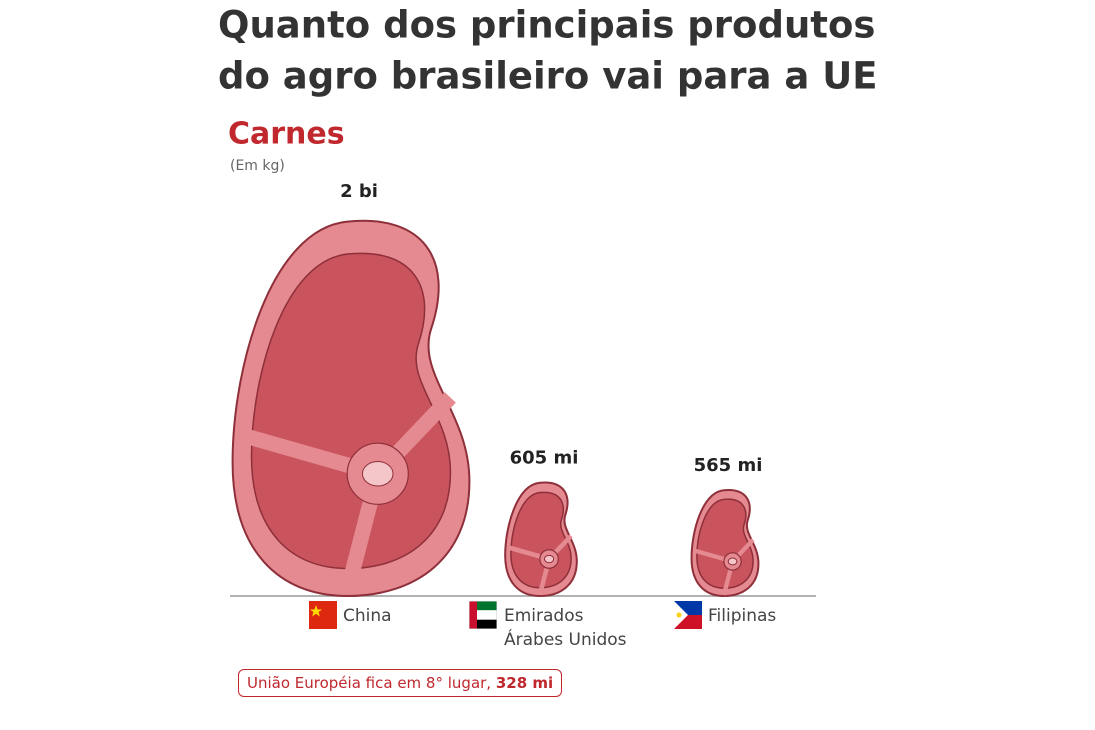 The width and height of the screenshot is (1095, 730). I want to click on subtitle: Carnes, so click(286, 134).